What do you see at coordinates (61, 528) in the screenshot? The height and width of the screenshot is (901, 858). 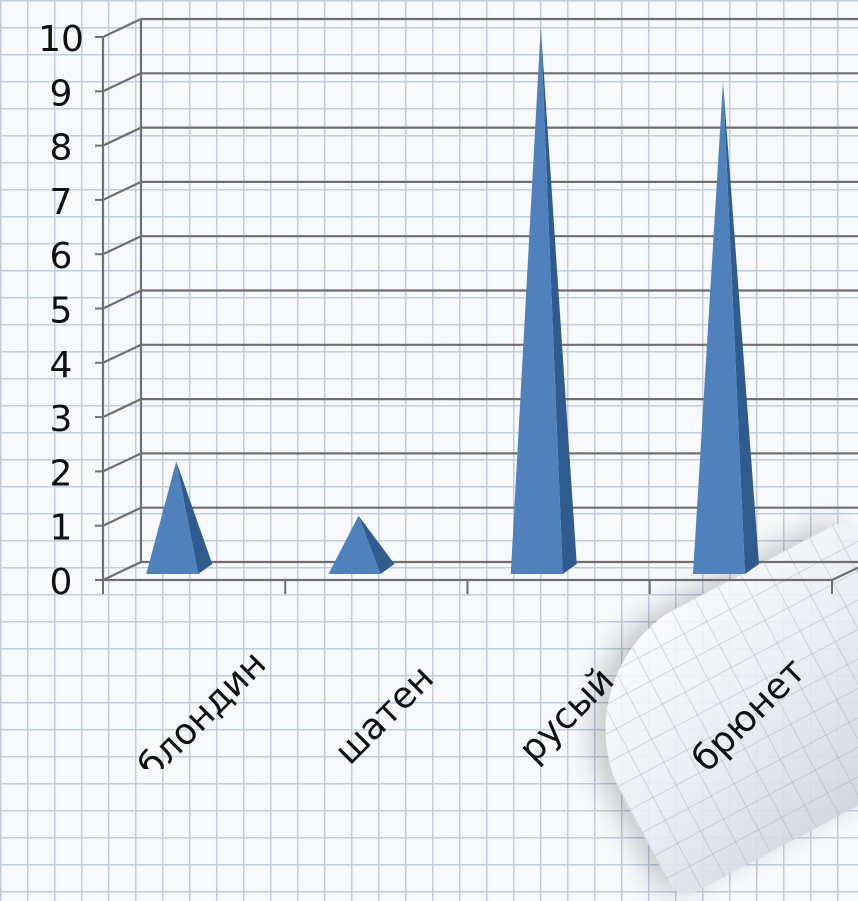 I see `y-tick-label: 1` at bounding box center [61, 528].